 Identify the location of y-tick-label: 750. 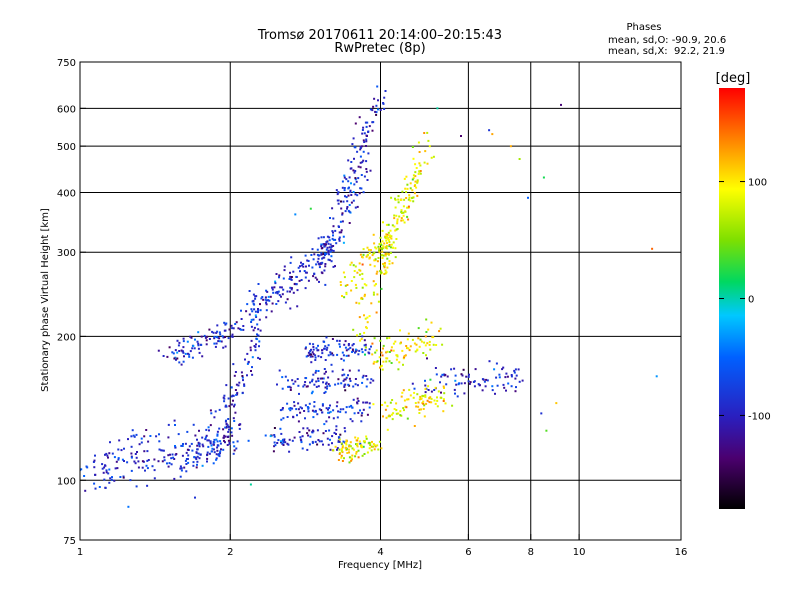
(66, 63).